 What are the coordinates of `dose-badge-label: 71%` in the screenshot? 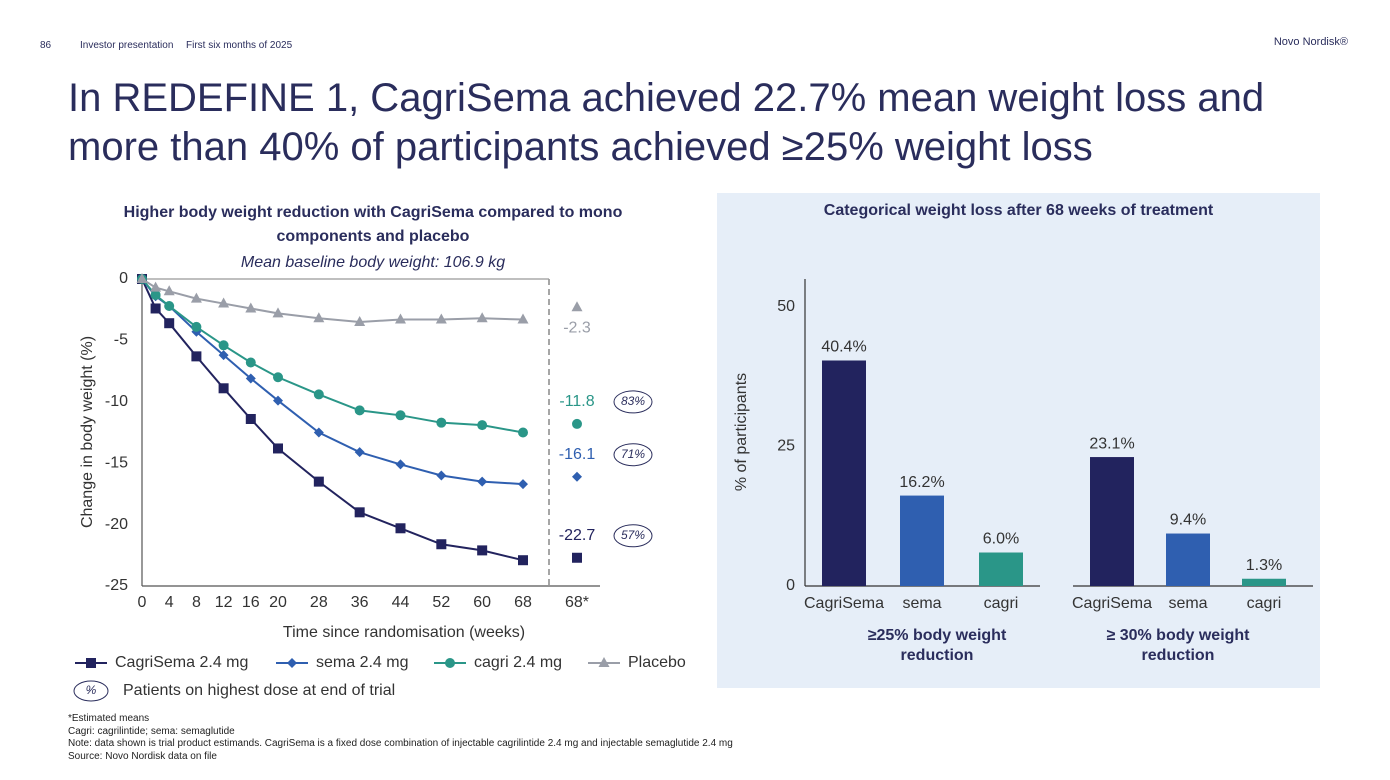 It's located at (633, 454).